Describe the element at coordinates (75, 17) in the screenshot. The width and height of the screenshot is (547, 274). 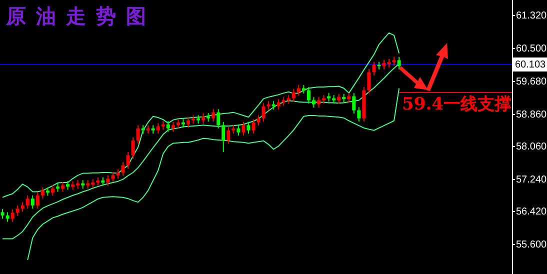
I see `chart-title: 原油走势图` at that location.